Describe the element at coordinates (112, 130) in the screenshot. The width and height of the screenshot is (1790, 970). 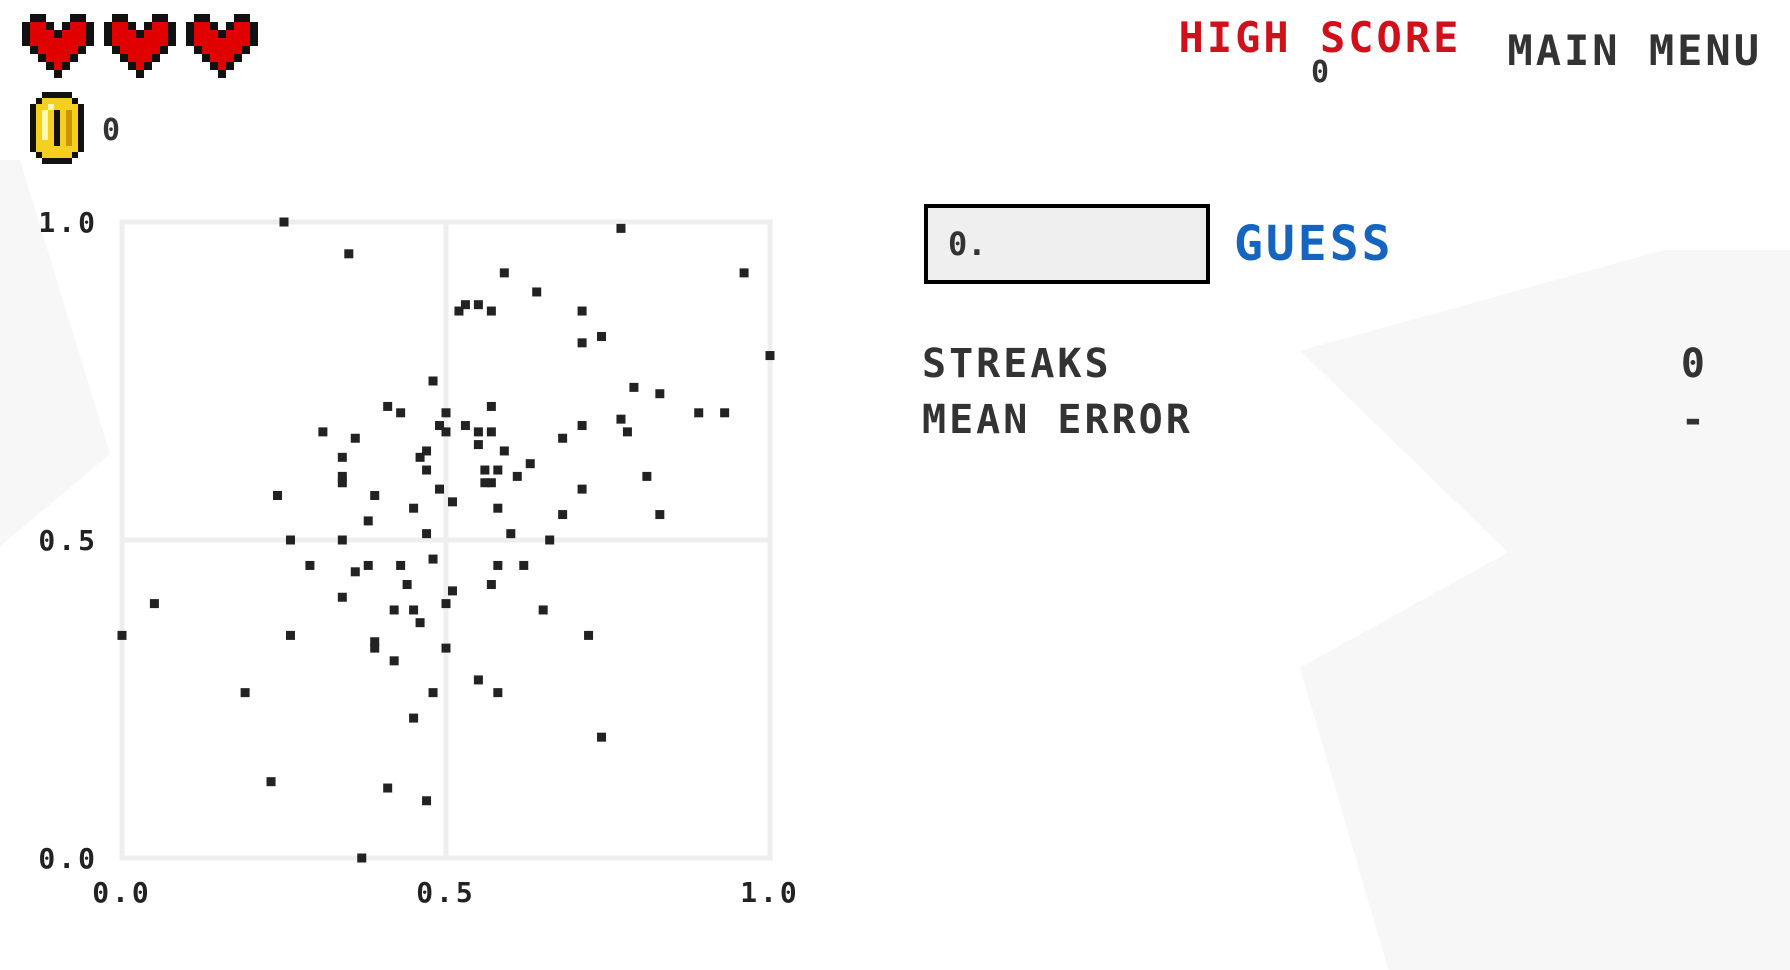
I see `coin-count: 0` at that location.